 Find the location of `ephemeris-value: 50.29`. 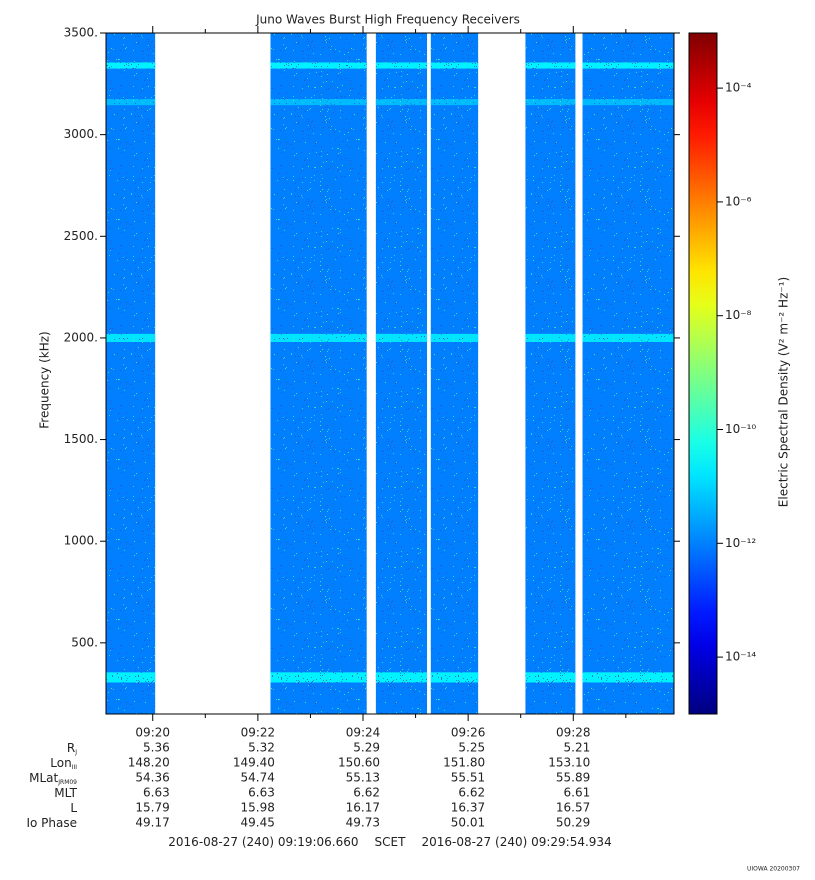

ephemeris-value: 50.29 is located at coordinates (573, 823).